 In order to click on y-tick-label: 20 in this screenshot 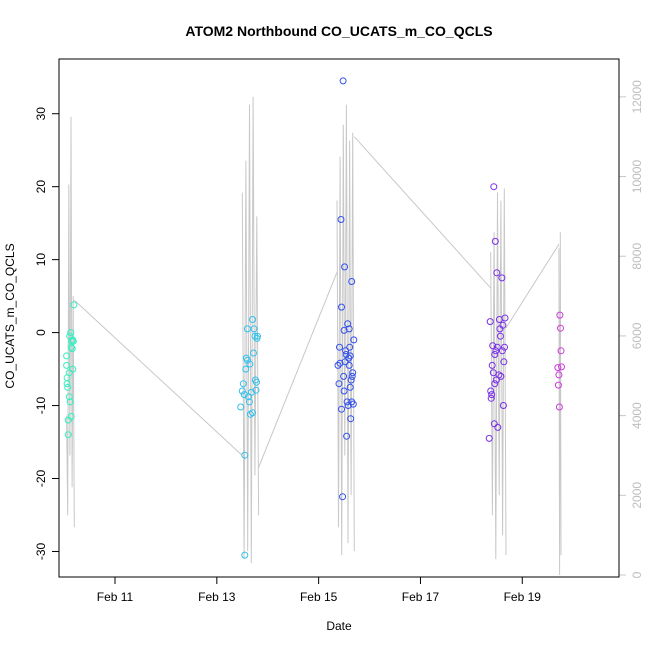, I will do `click(41, 187)`.